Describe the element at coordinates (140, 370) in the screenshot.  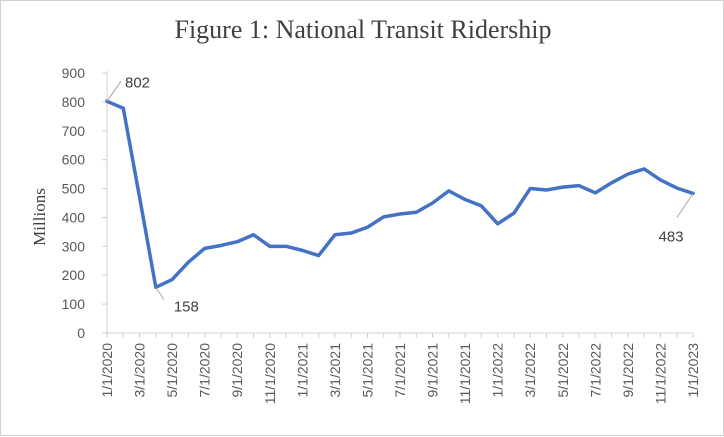
I see `x-tick-label: 3/1/2020` at that location.